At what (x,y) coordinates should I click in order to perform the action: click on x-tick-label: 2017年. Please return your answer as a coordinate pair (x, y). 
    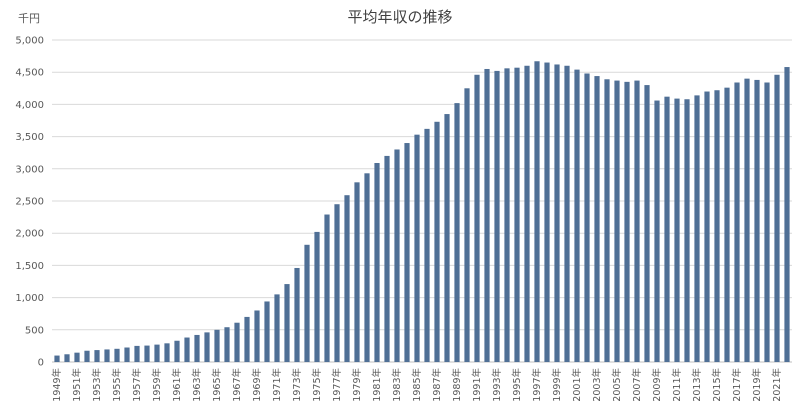
    Looking at the image, I should click on (737, 385).